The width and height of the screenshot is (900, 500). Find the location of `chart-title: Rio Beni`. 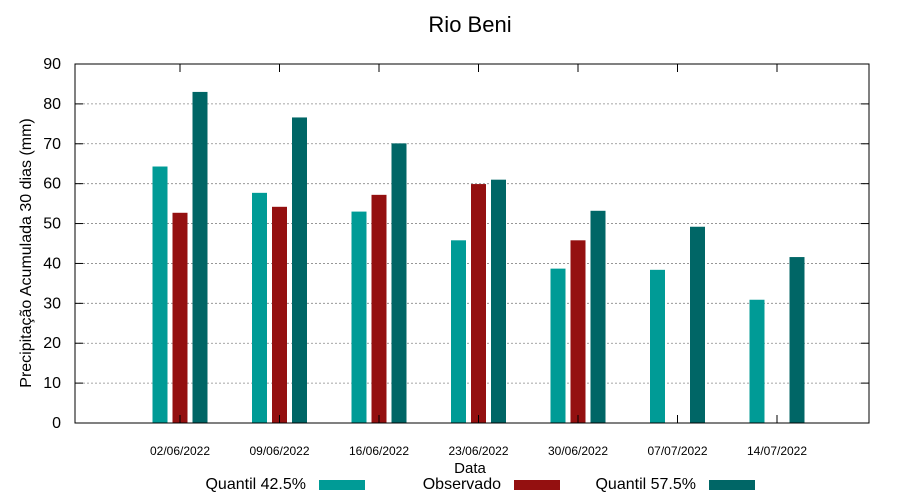

chart-title: Rio Beni is located at coordinates (469, 24).